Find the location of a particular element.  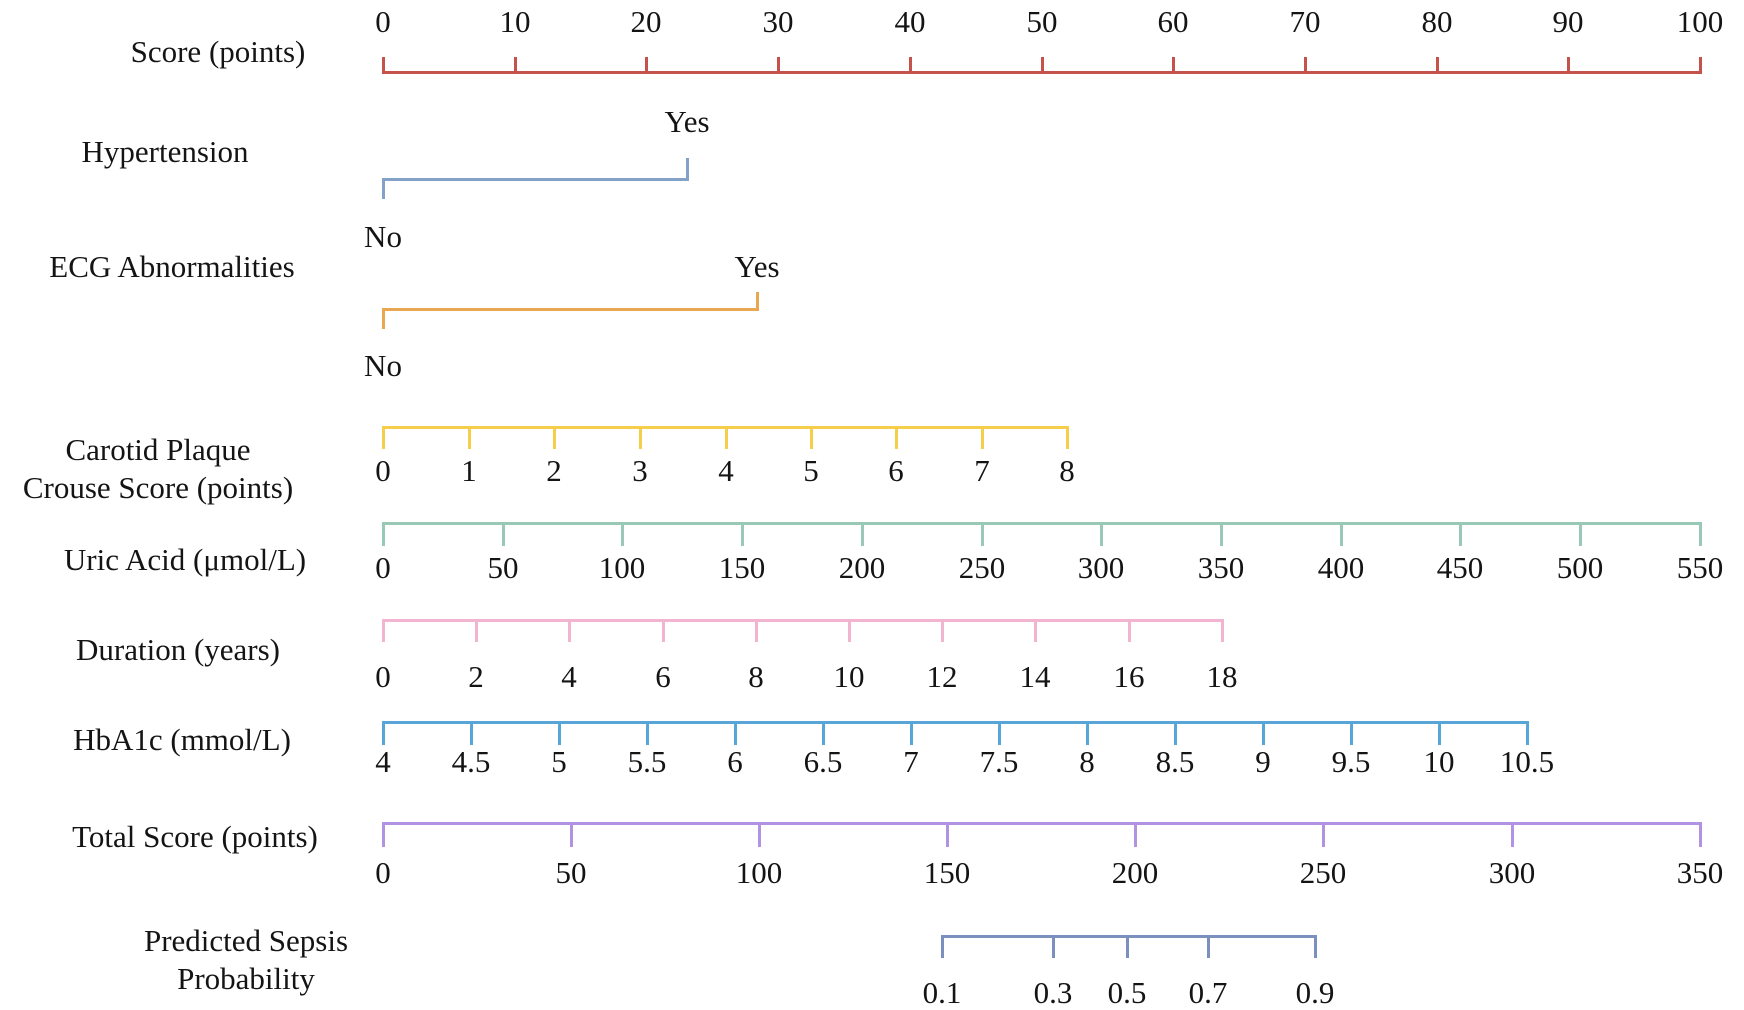

uric-acid-label: Uric Acid (μmol/L) is located at coordinates (185, 560).